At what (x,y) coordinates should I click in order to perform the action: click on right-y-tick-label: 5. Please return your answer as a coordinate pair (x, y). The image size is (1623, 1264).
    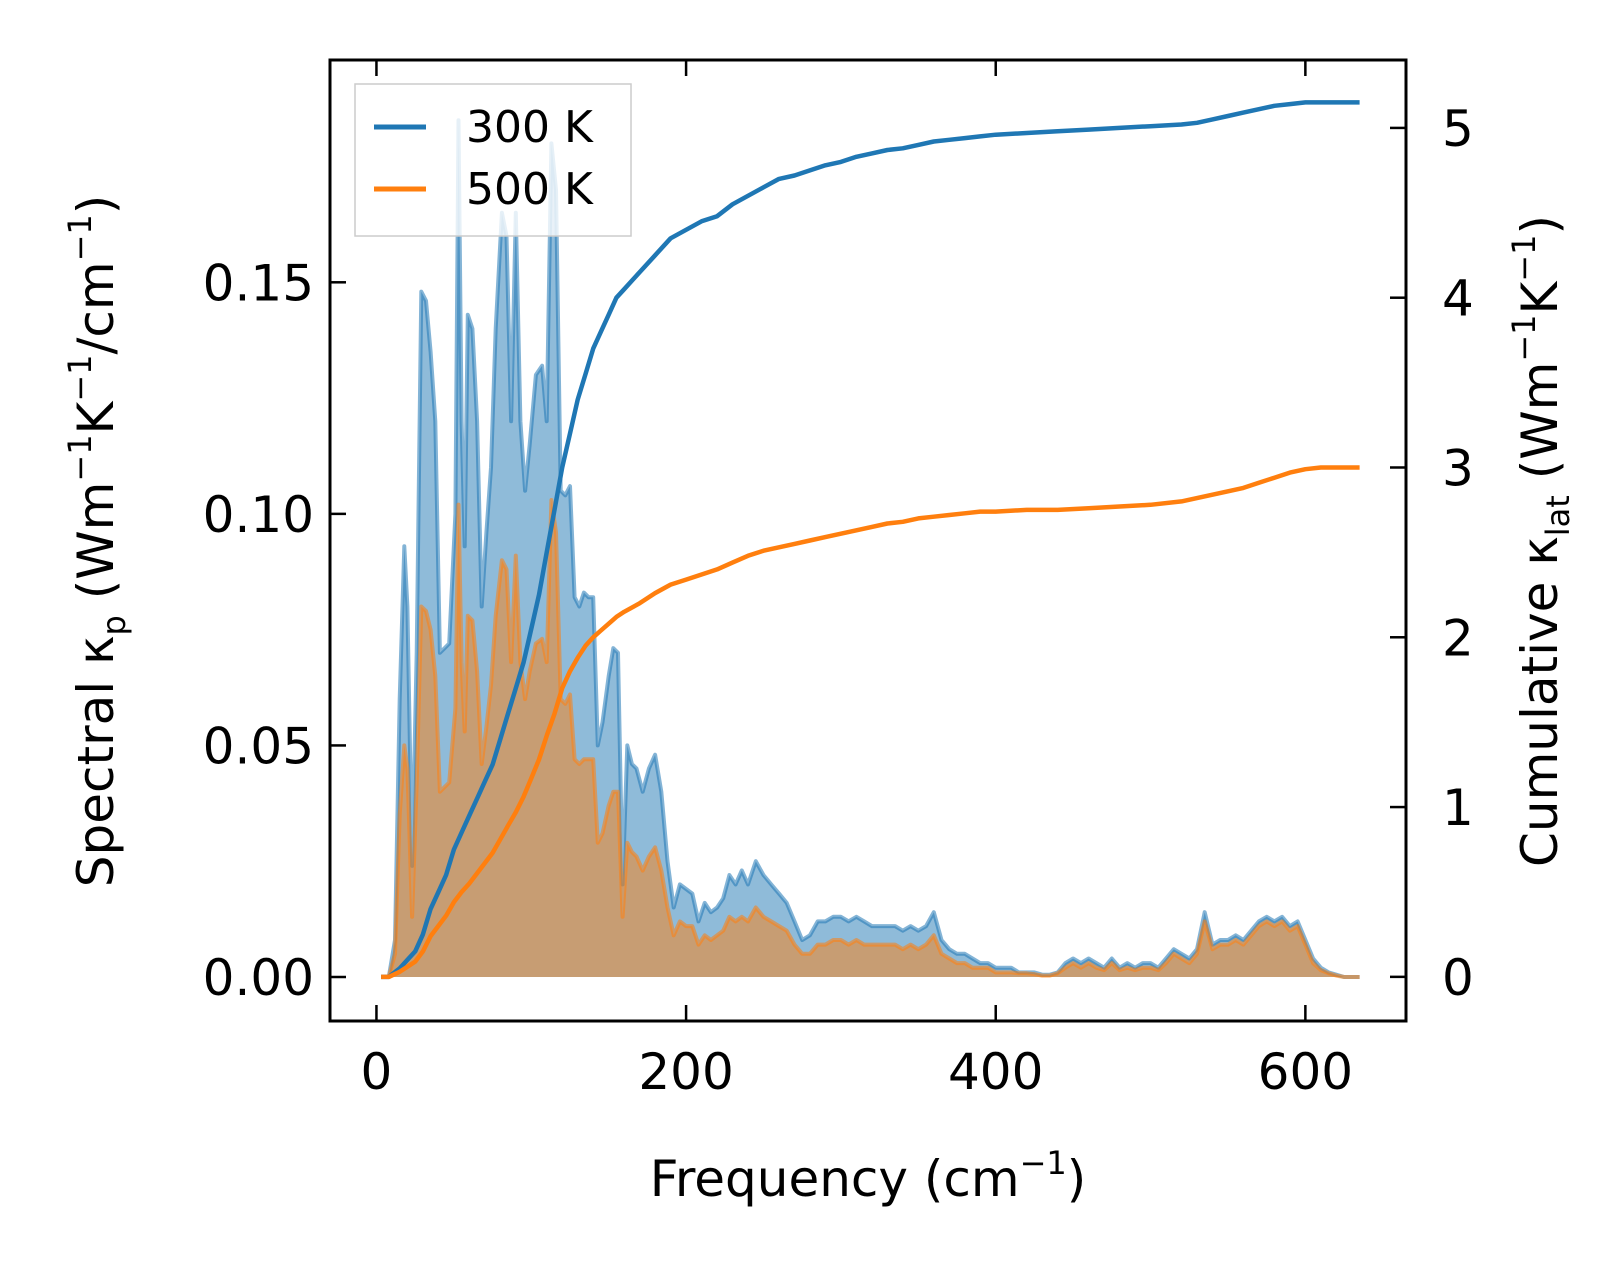
    Looking at the image, I should click on (1458, 129).